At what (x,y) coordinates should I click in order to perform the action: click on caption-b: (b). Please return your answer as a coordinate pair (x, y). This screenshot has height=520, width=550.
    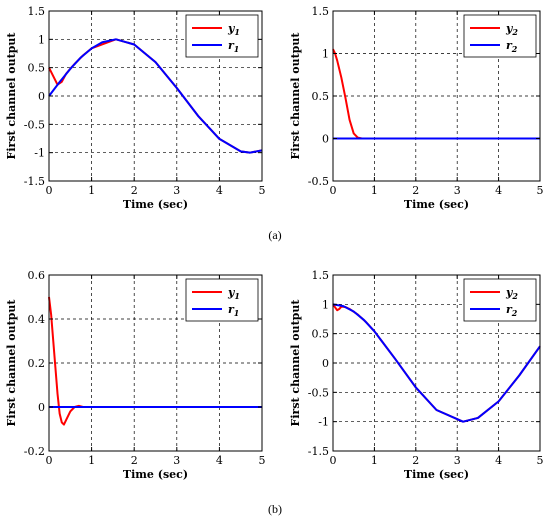
    Looking at the image, I should click on (275, 509).